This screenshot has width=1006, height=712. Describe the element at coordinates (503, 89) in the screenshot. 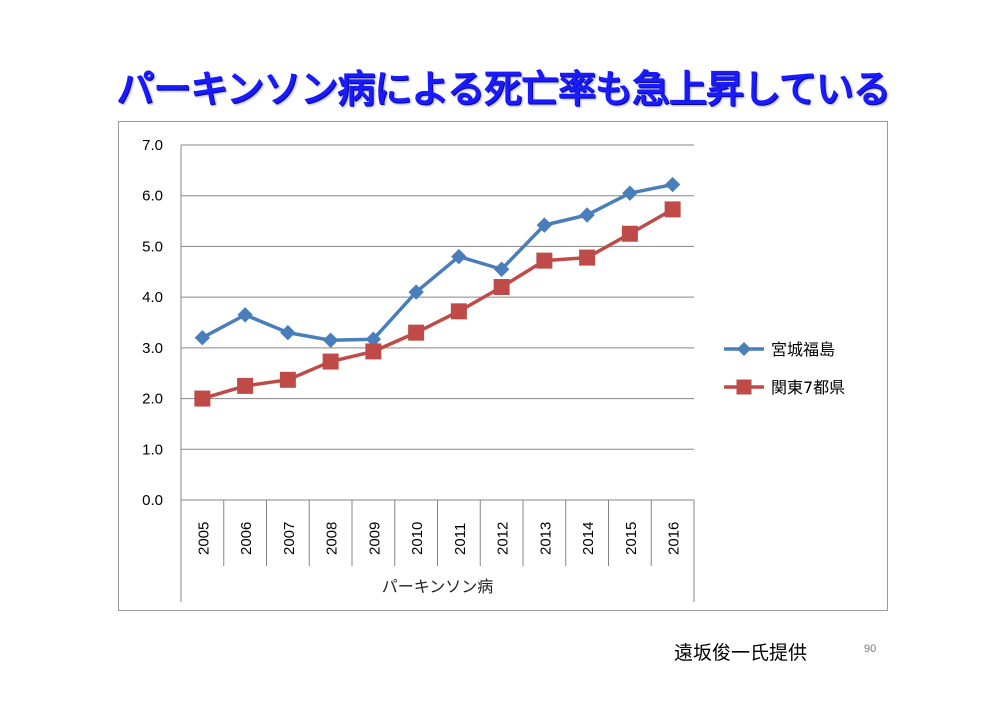

I see `slide-title: パーキンソン病による死亡率も急上昇している` at that location.